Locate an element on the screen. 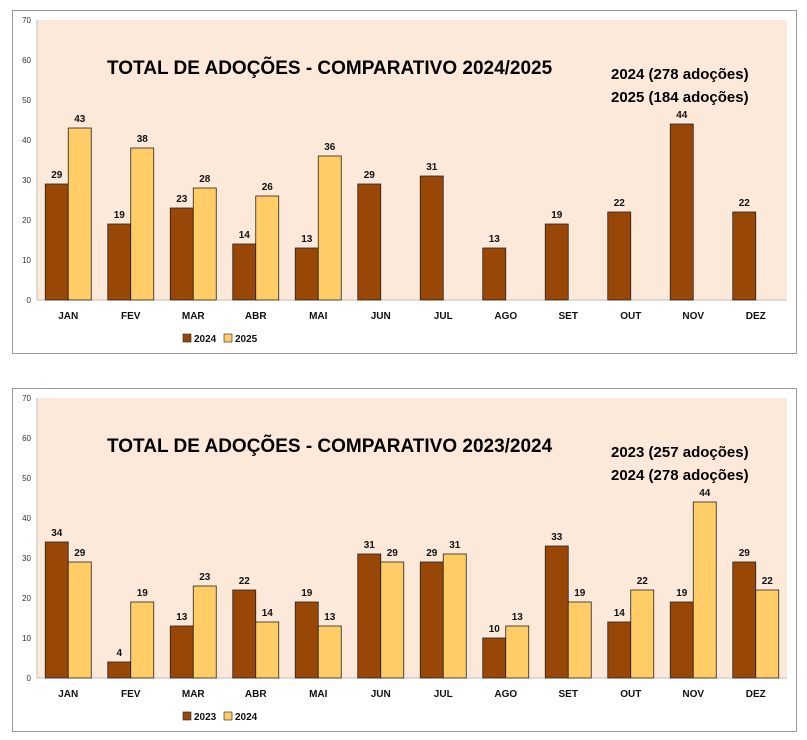  legend-label: 2023 is located at coordinates (205, 717).